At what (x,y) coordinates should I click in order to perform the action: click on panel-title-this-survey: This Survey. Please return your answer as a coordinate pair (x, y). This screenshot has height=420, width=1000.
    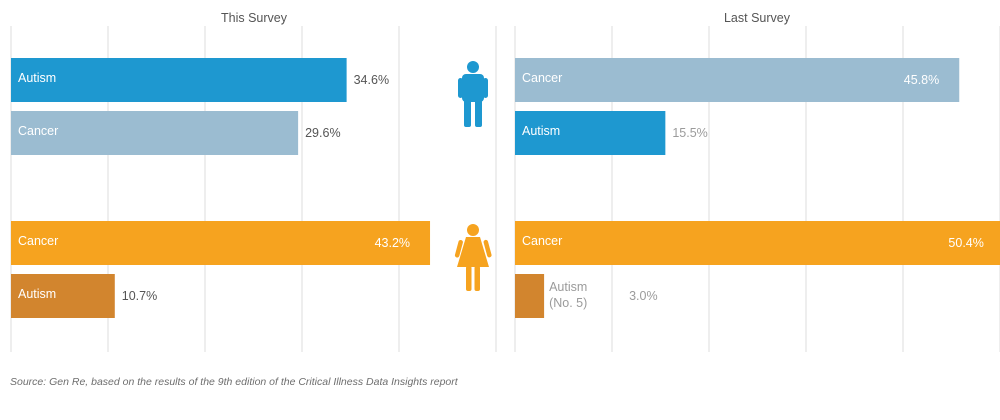
    Looking at the image, I should click on (254, 18).